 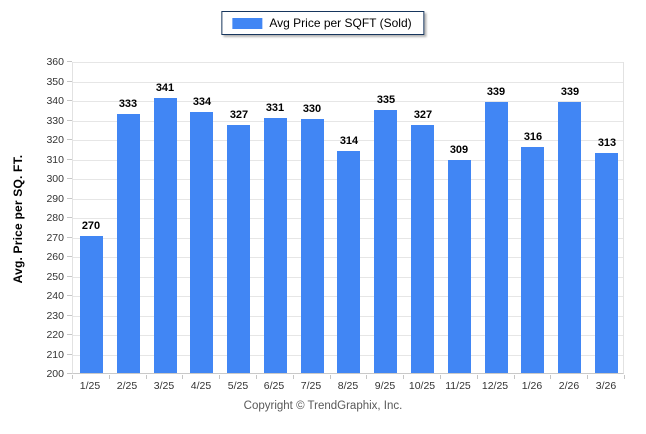 I want to click on x-tick-label: 11/25, so click(x=458, y=386).